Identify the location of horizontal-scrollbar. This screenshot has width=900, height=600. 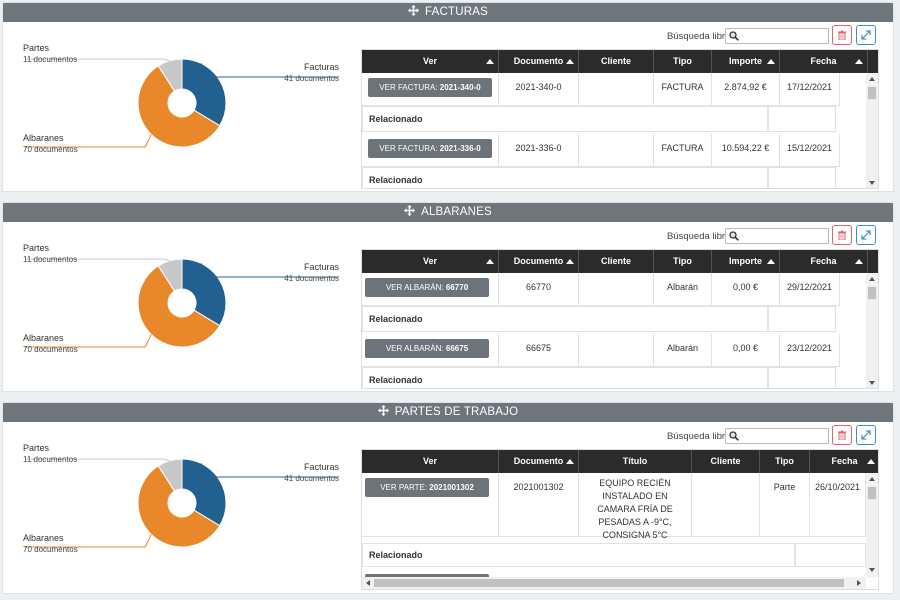
(614, 583).